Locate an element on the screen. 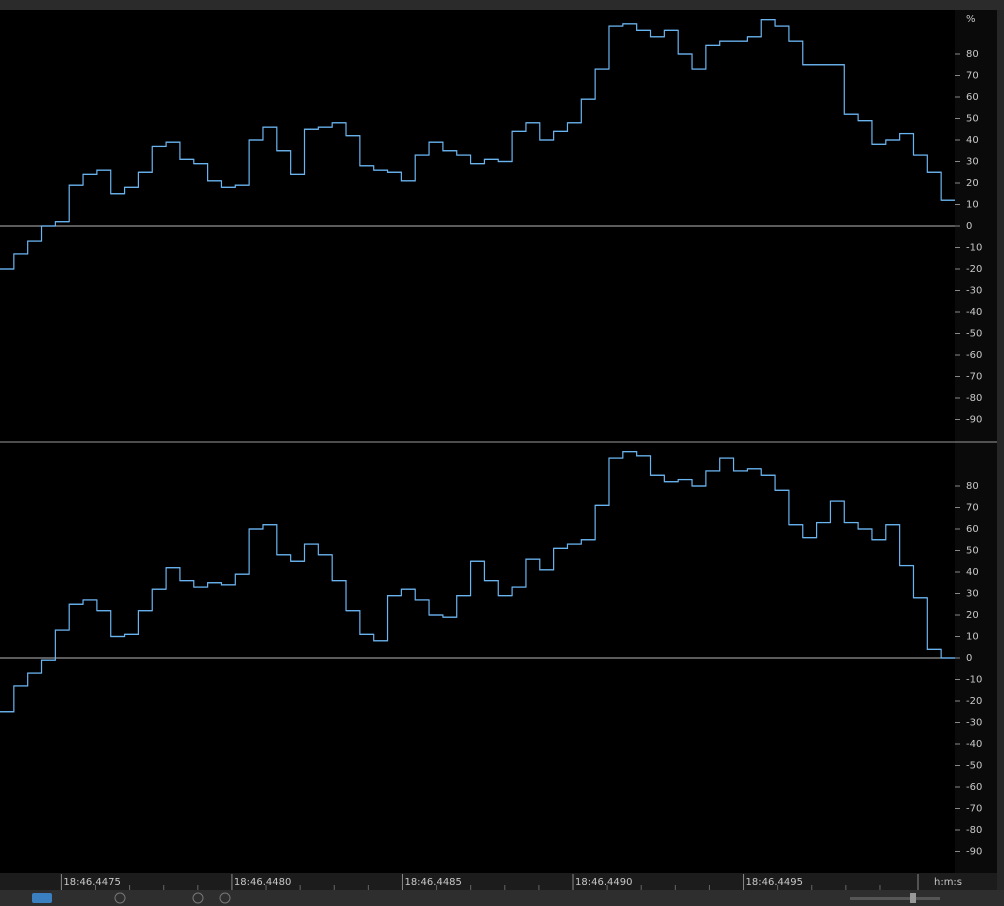 This screenshot has height=906, width=1004. top-bar is located at coordinates (502, 5).